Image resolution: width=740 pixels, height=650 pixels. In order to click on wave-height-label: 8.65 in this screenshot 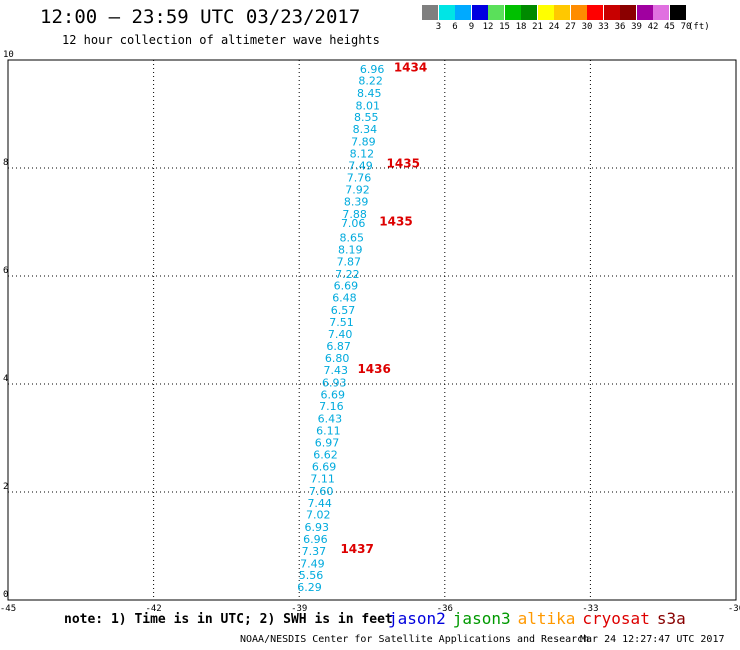, I will do `click(351, 238)`.